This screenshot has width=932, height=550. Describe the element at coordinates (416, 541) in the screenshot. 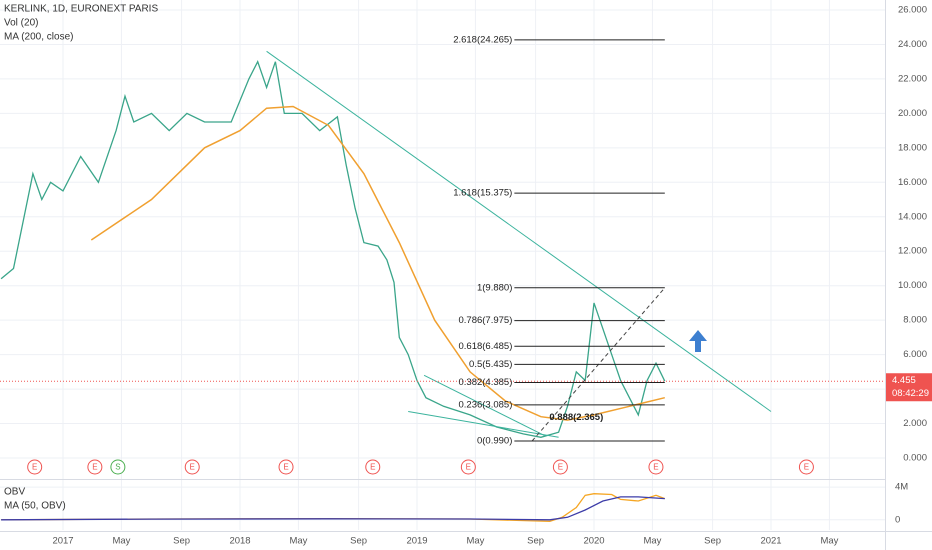

I see `x-tick-label: 2019` at that location.